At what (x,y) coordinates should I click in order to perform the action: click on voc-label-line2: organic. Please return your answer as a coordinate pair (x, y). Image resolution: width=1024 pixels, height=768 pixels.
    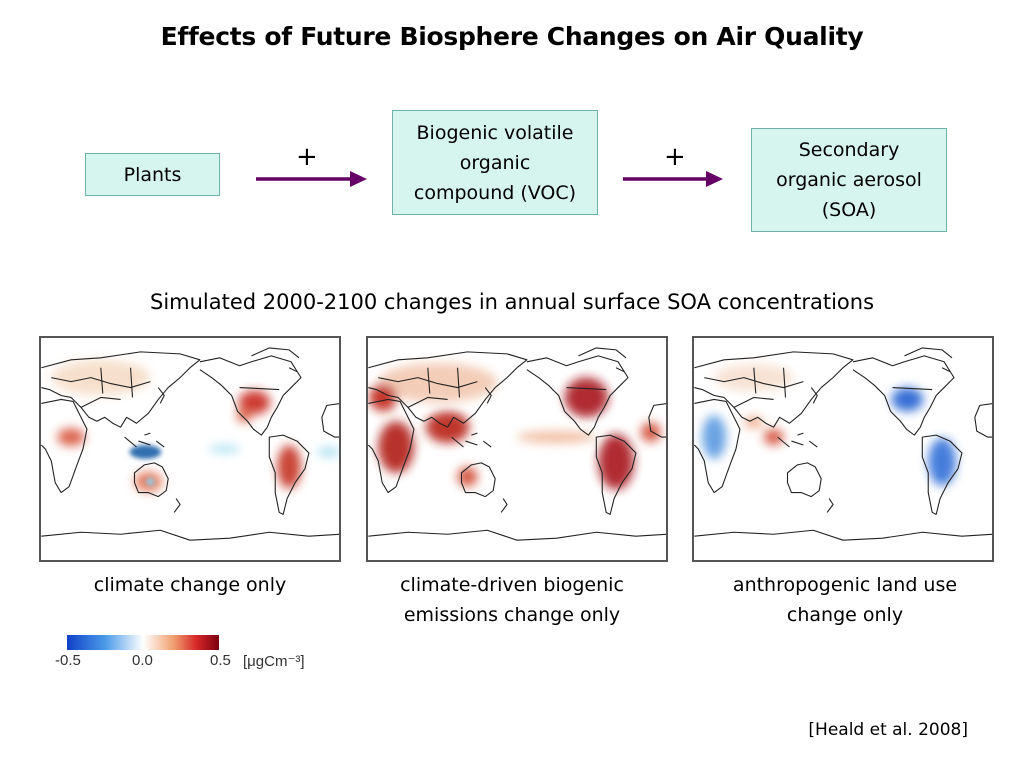
    Looking at the image, I should click on (495, 162).